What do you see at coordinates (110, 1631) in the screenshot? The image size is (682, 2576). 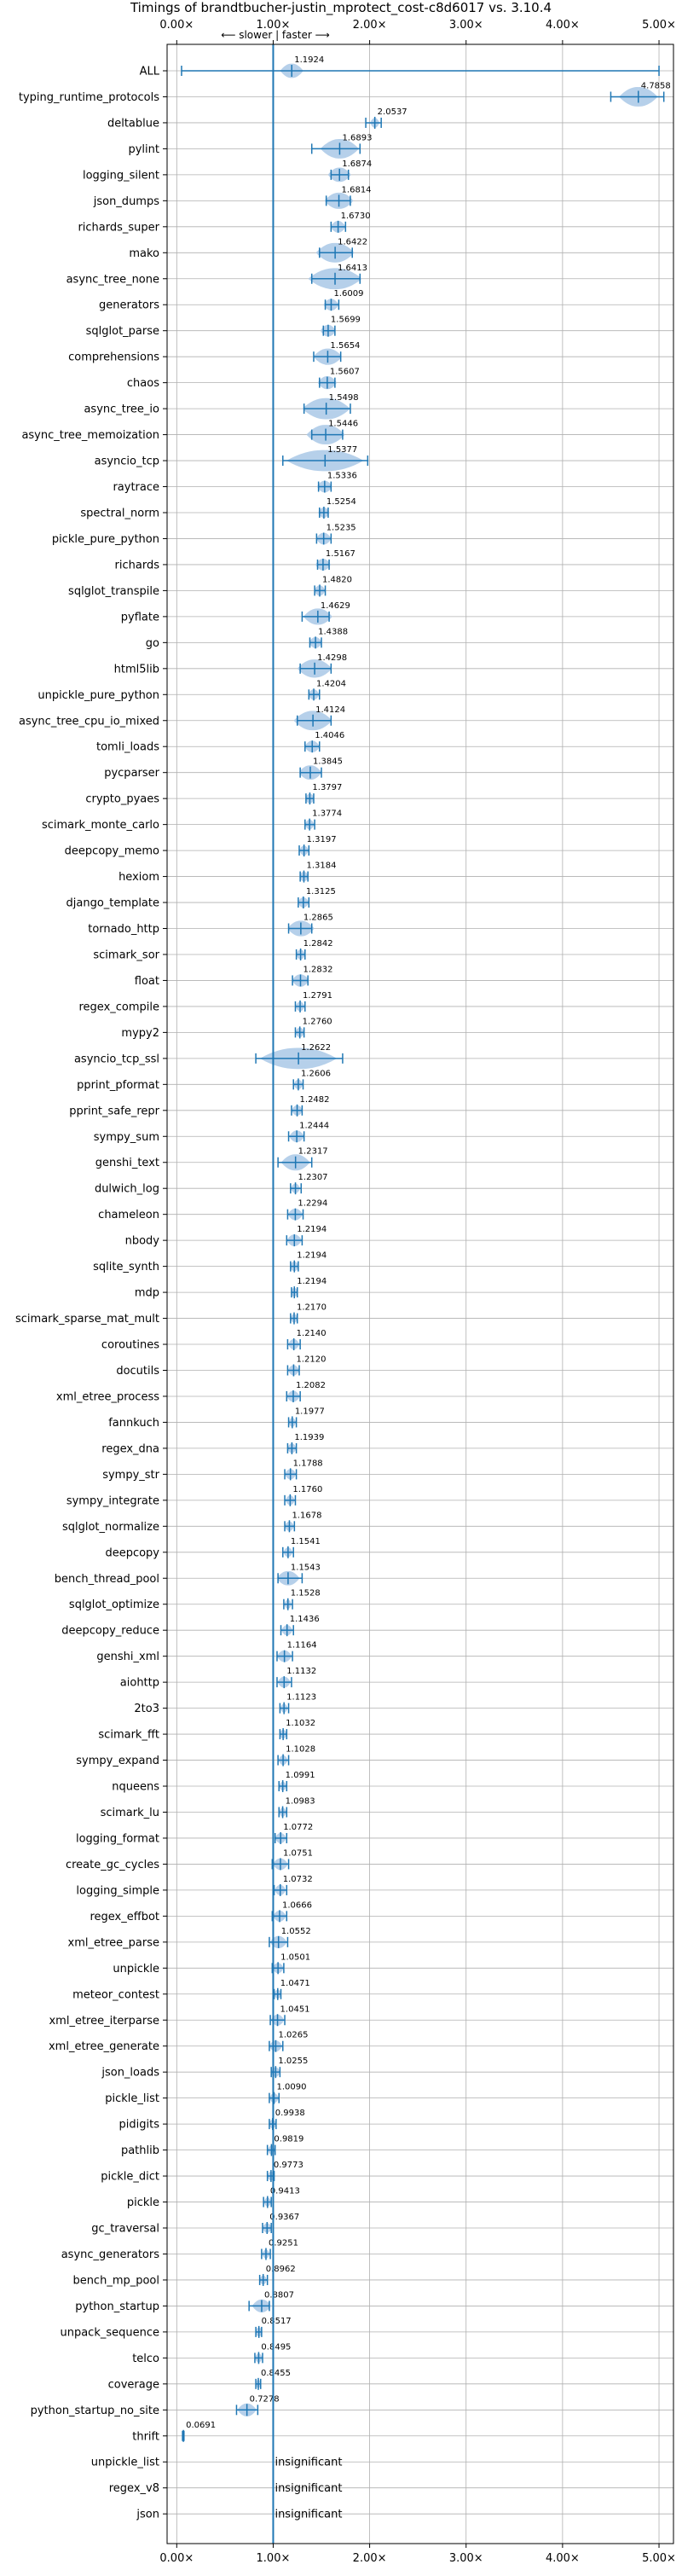 I see `benchmark-label: deepcopy_reduce` at bounding box center [110, 1631].